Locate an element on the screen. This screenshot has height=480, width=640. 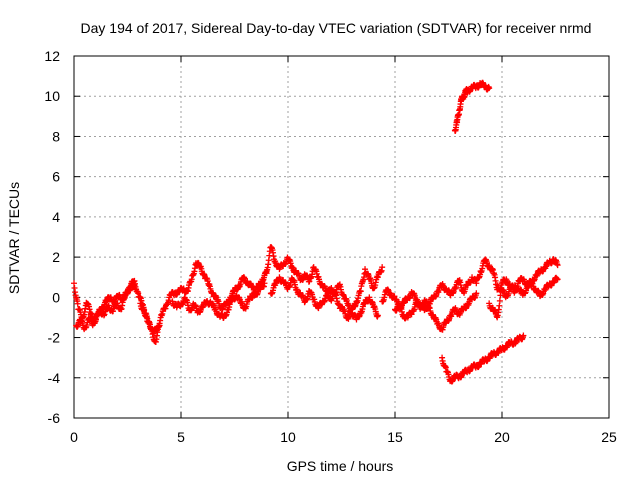
y-tick-label: 2 is located at coordinates (56, 257).